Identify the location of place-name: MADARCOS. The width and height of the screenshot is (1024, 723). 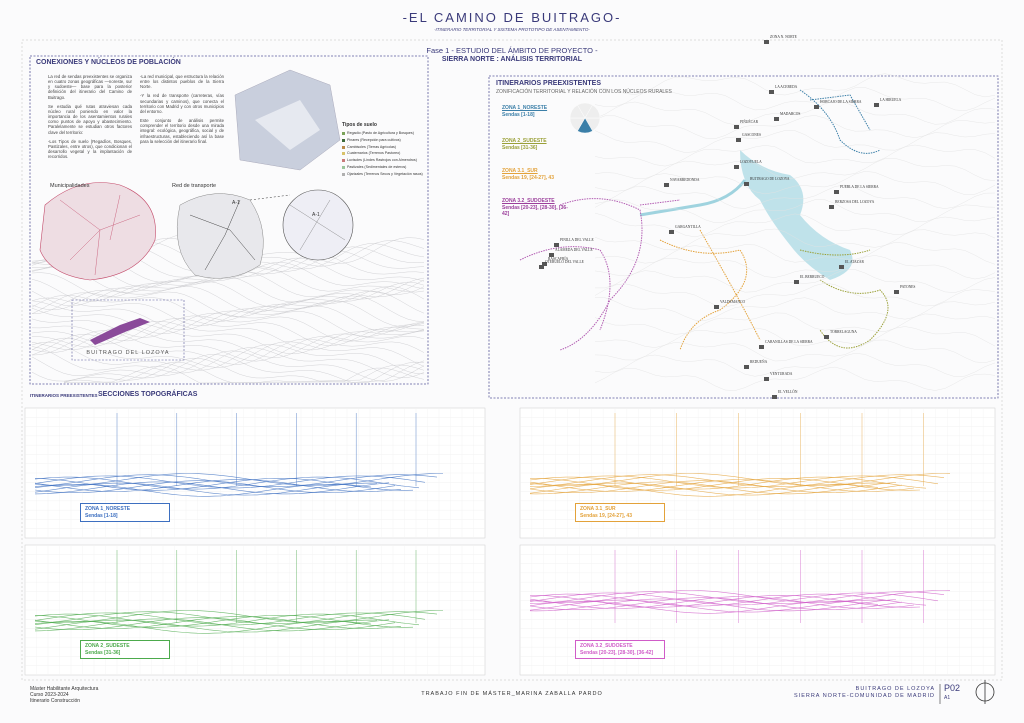
(790, 114).